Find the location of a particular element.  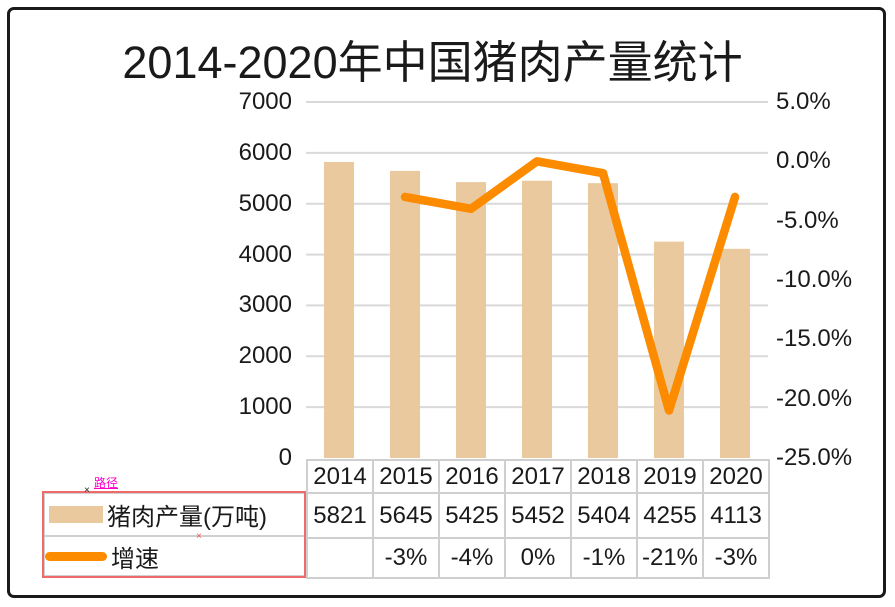

year-cell-2015: 2015 is located at coordinates (407, 477).